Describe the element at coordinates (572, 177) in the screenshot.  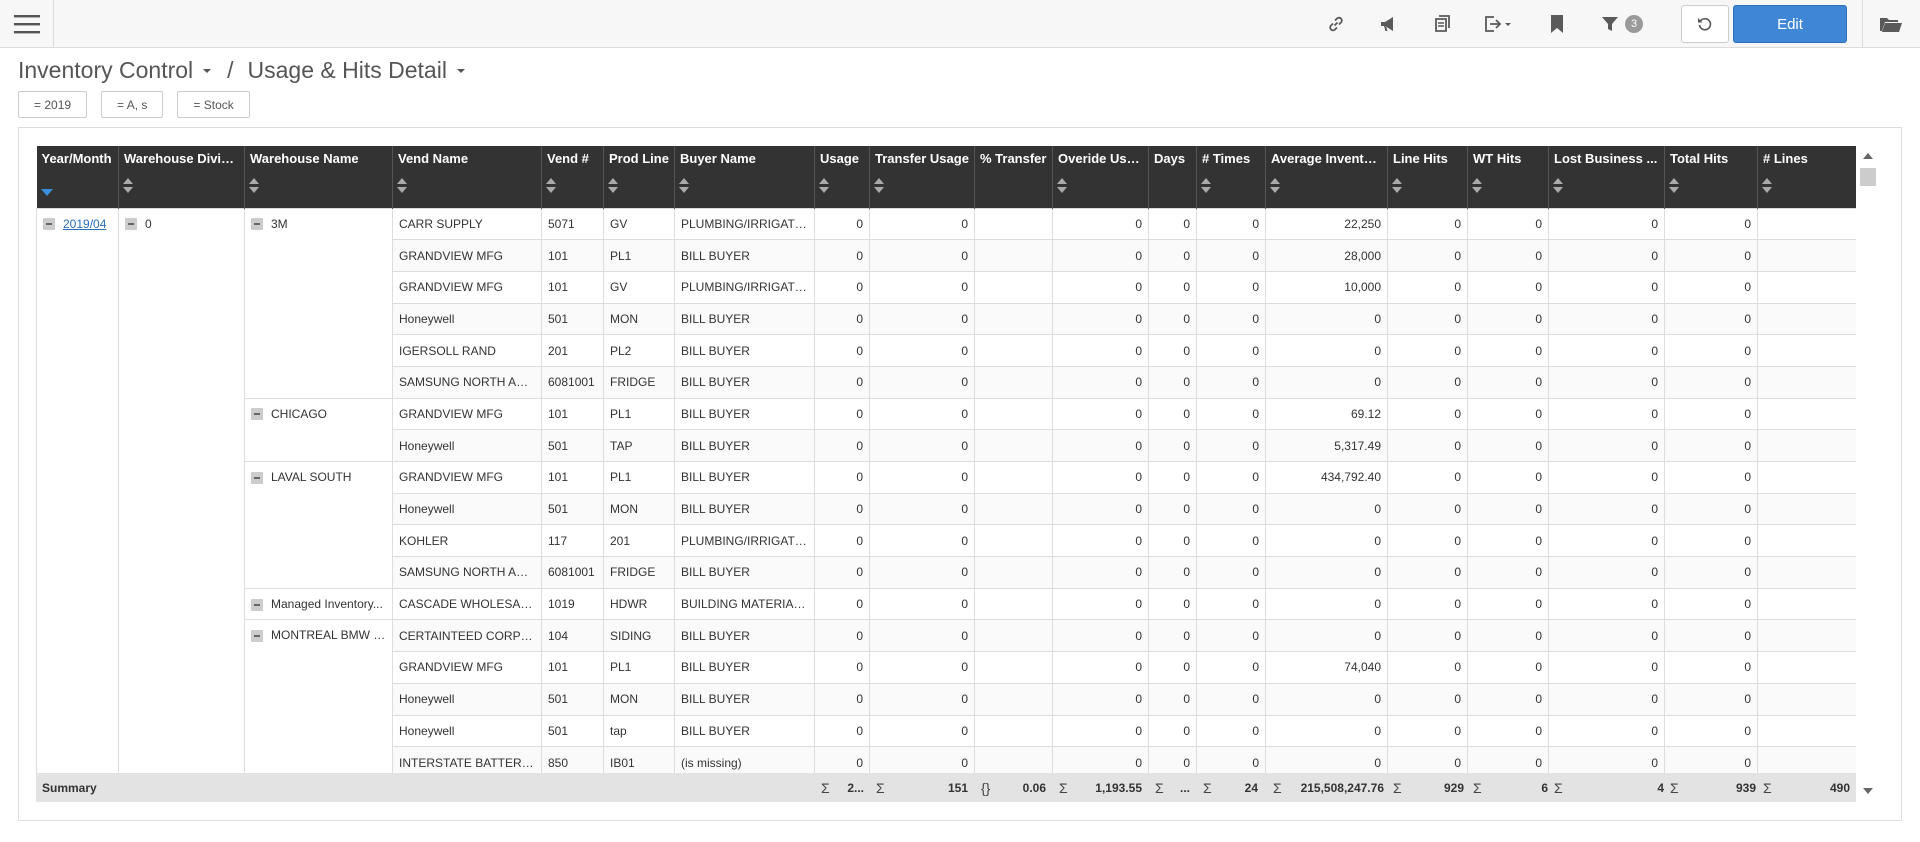
I see `col-header-vend-num: Vend #` at that location.